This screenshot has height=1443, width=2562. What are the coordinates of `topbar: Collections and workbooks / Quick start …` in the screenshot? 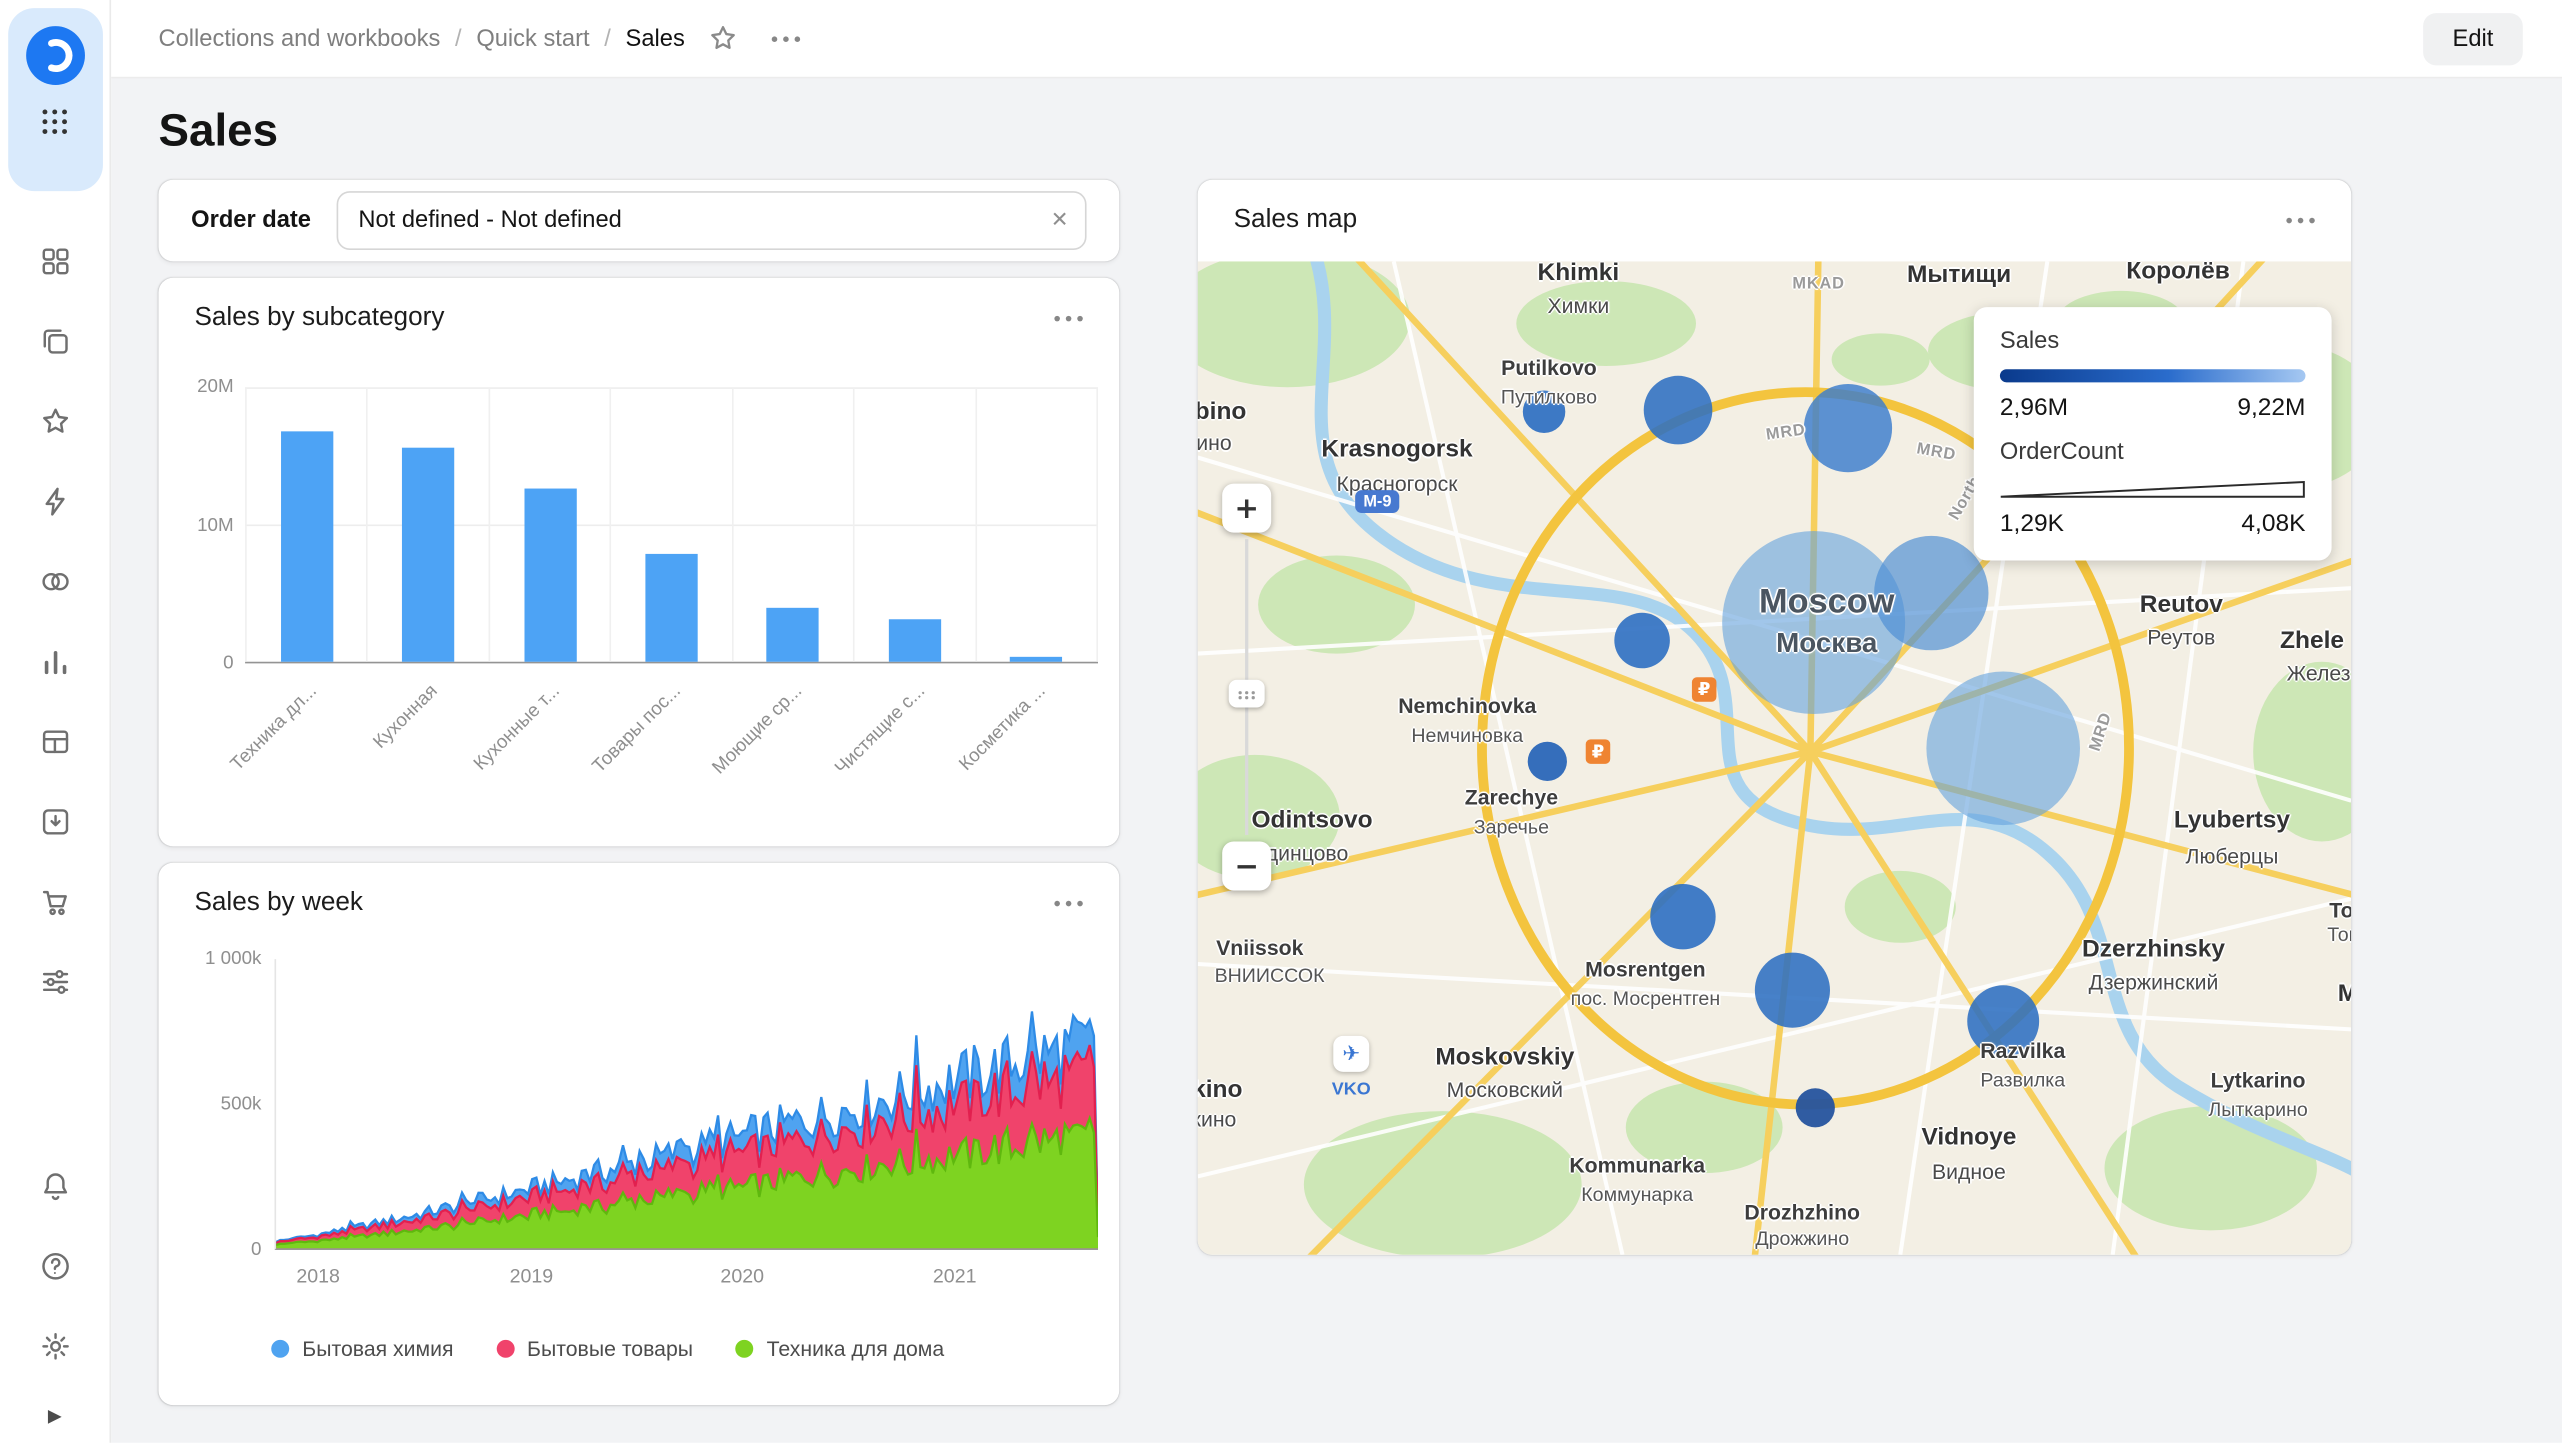 It's located at (1336, 39).